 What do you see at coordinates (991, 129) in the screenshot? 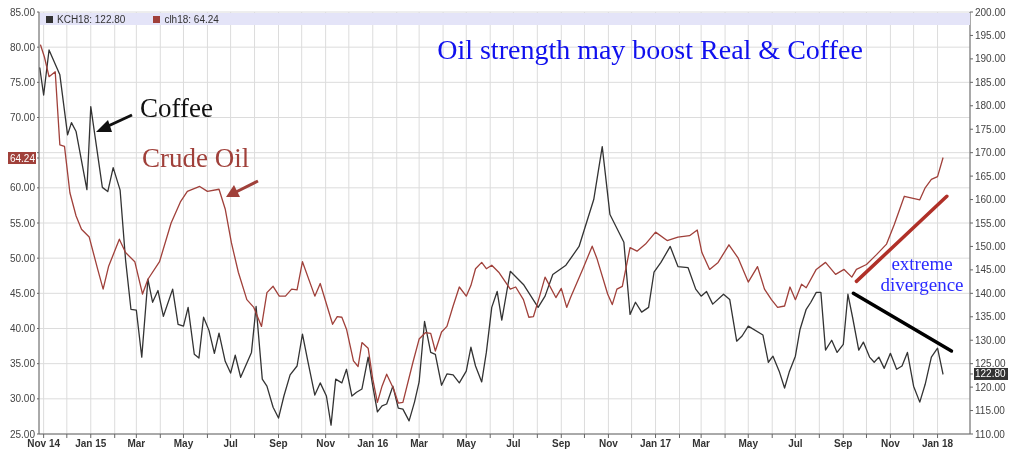
I see `y2-tick-label: 175.00` at bounding box center [991, 129].